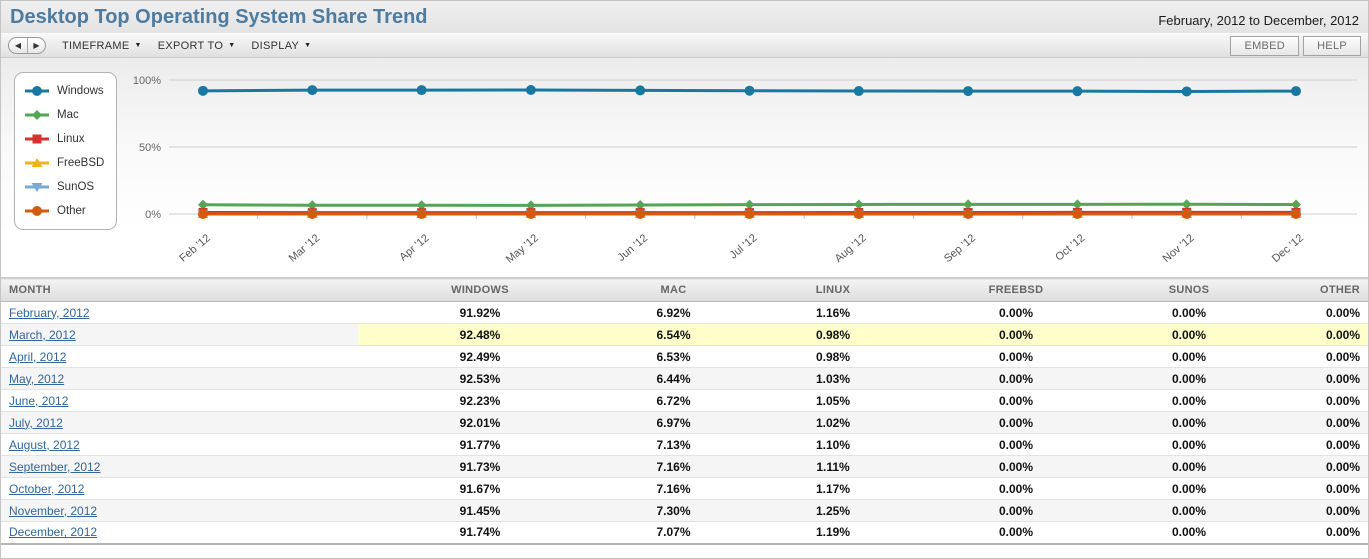 The height and width of the screenshot is (559, 1369). I want to click on legend-item-sunos: SunOS, so click(64, 187).